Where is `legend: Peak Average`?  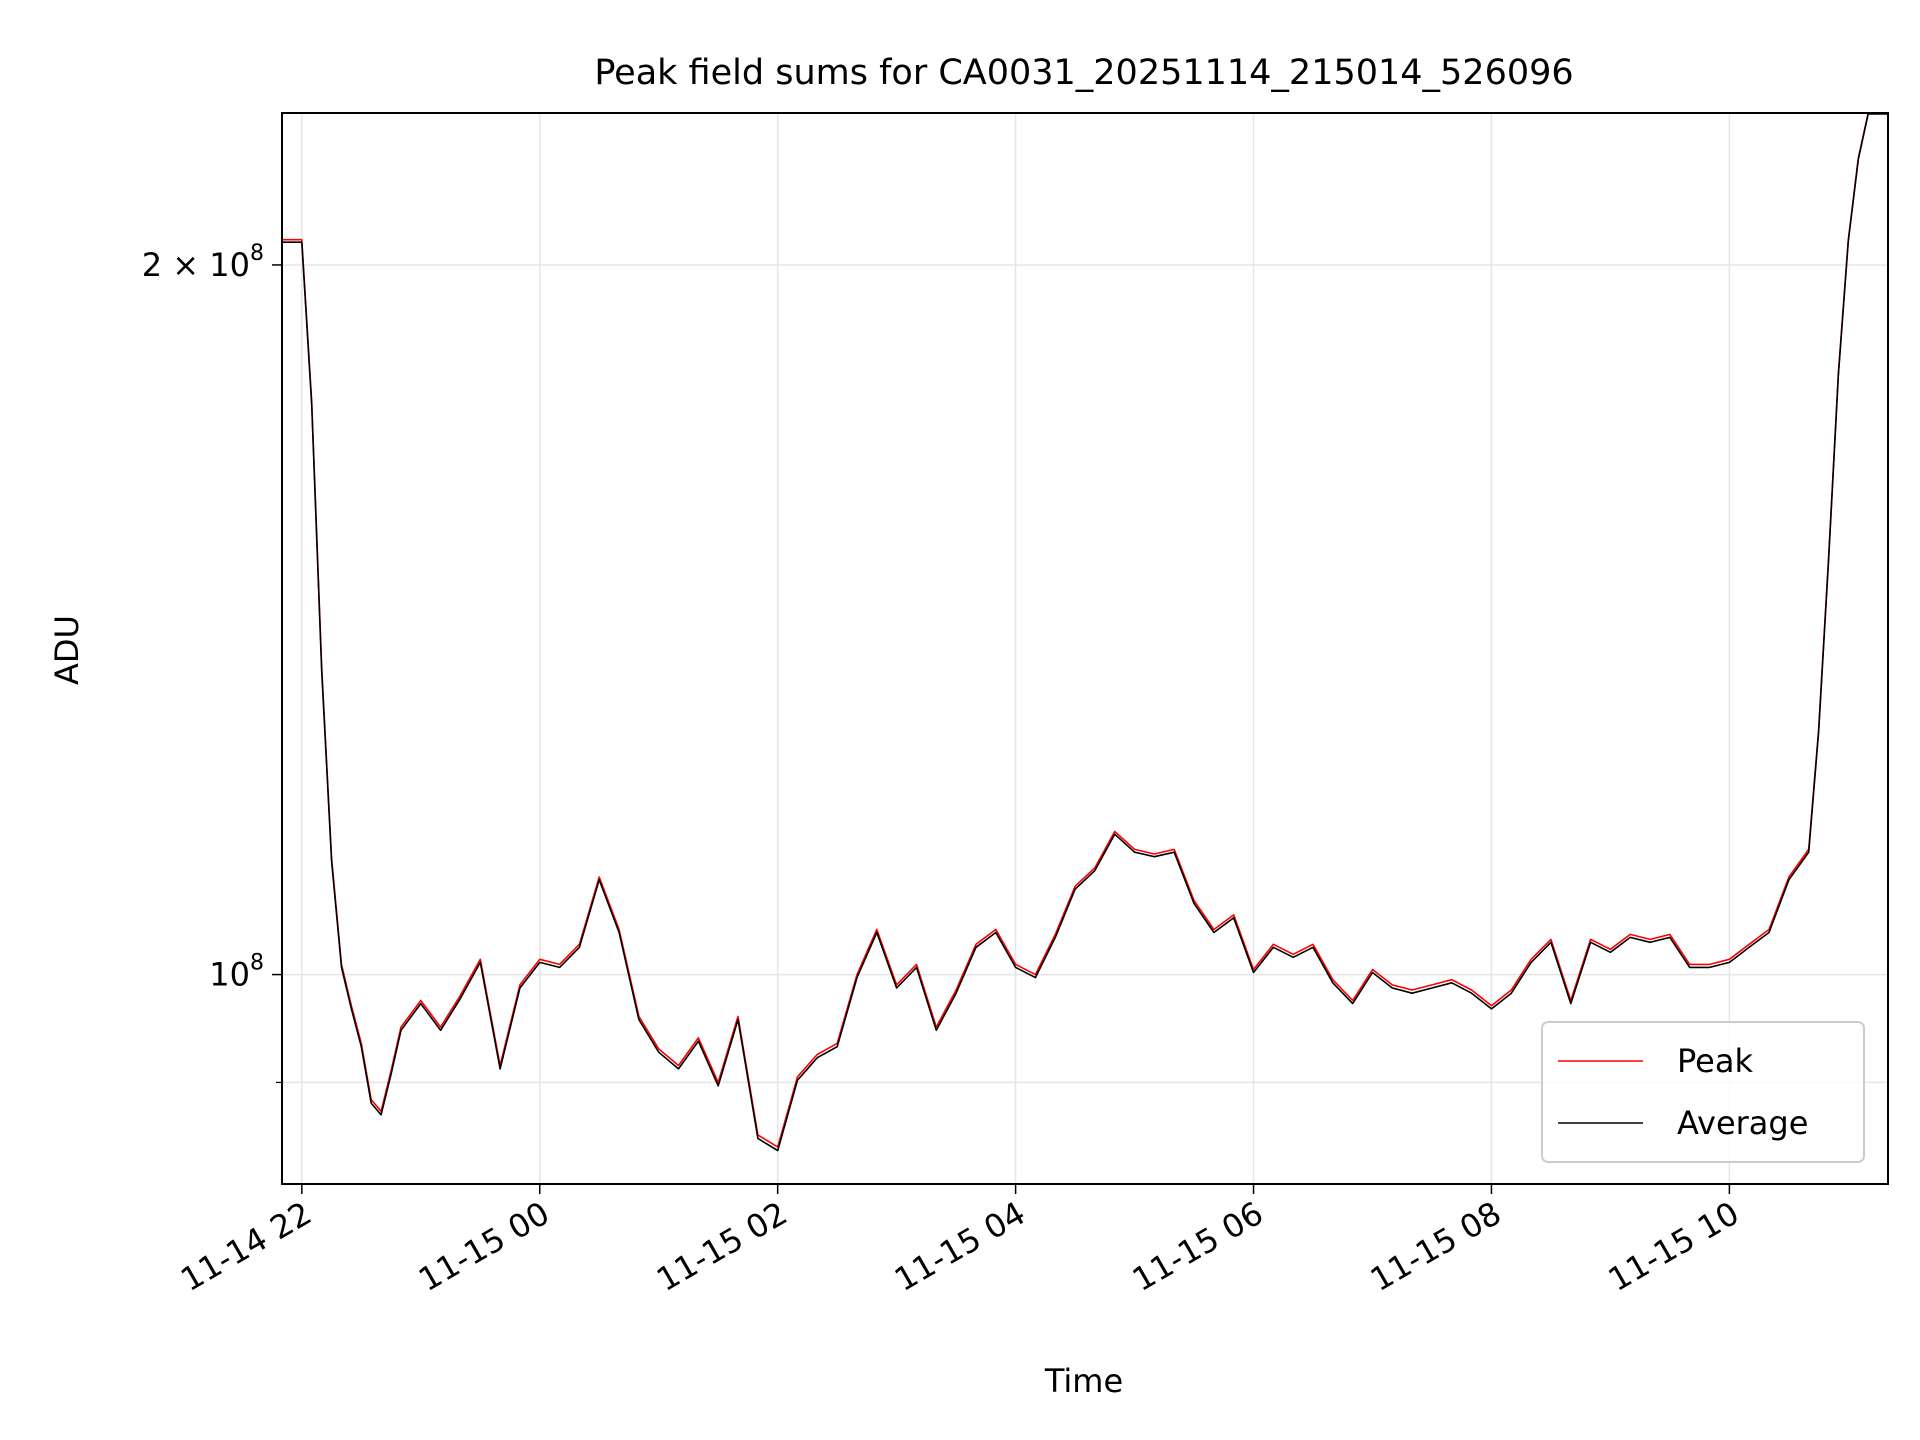 legend: Peak Average is located at coordinates (1703, 1092).